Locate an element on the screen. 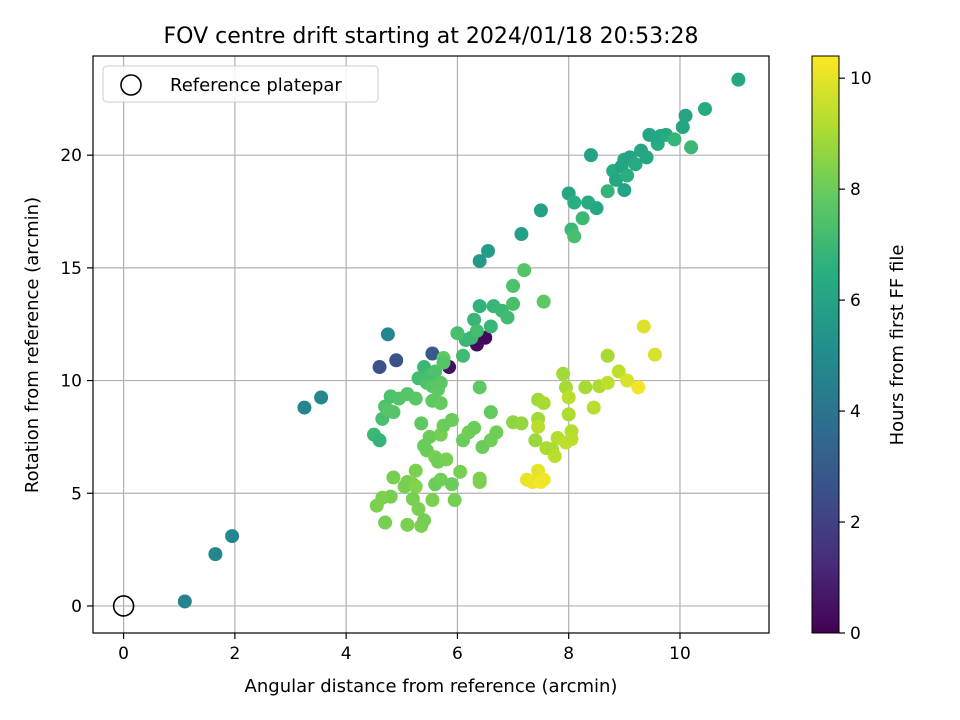 The height and width of the screenshot is (720, 960). colorbar-gradient is located at coordinates (825, 344).